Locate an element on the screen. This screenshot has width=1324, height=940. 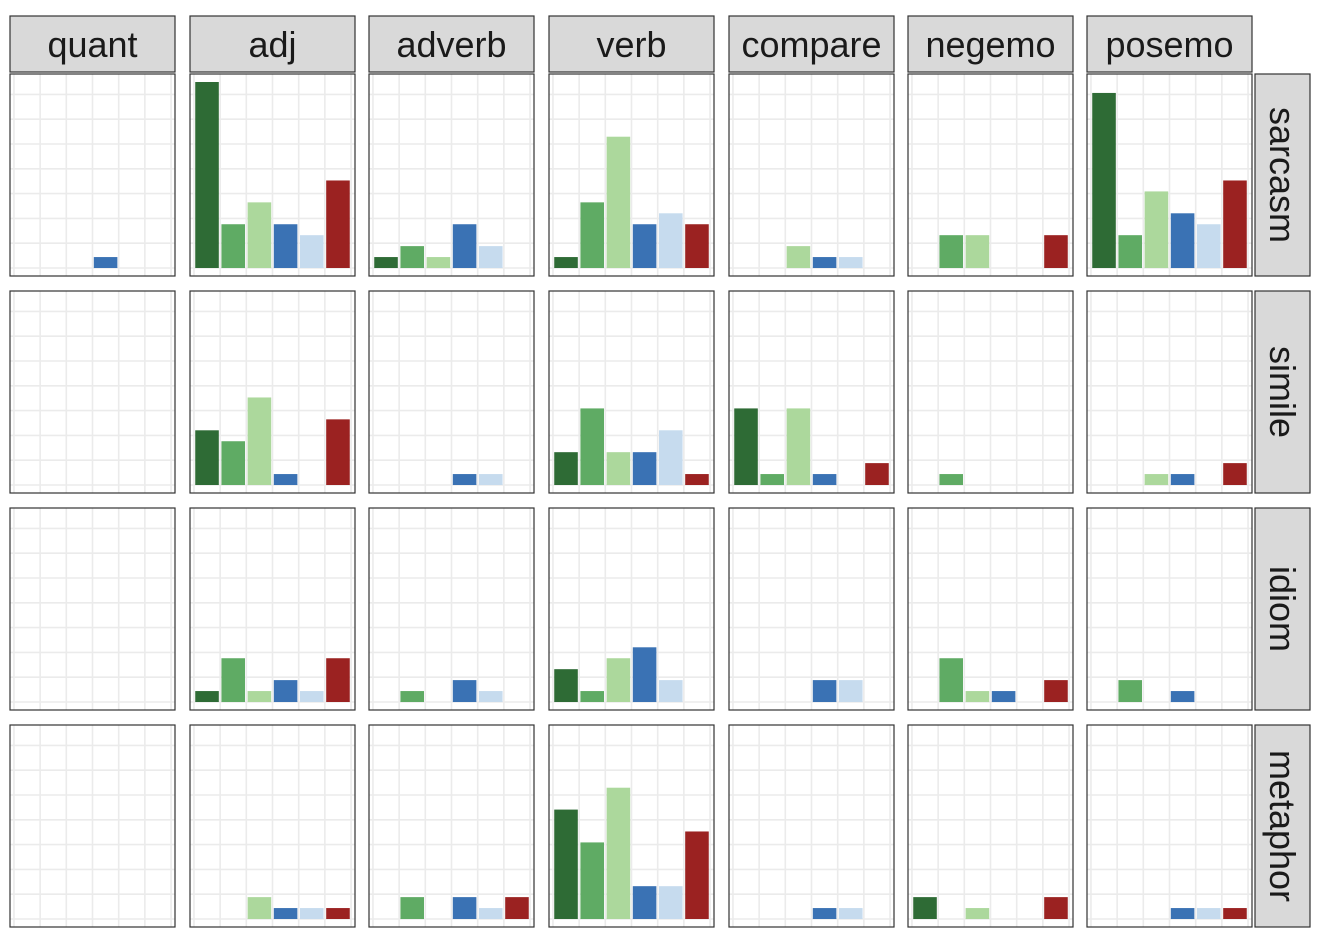
panel-border-metaphor-posemo is located at coordinates (1169, 826).